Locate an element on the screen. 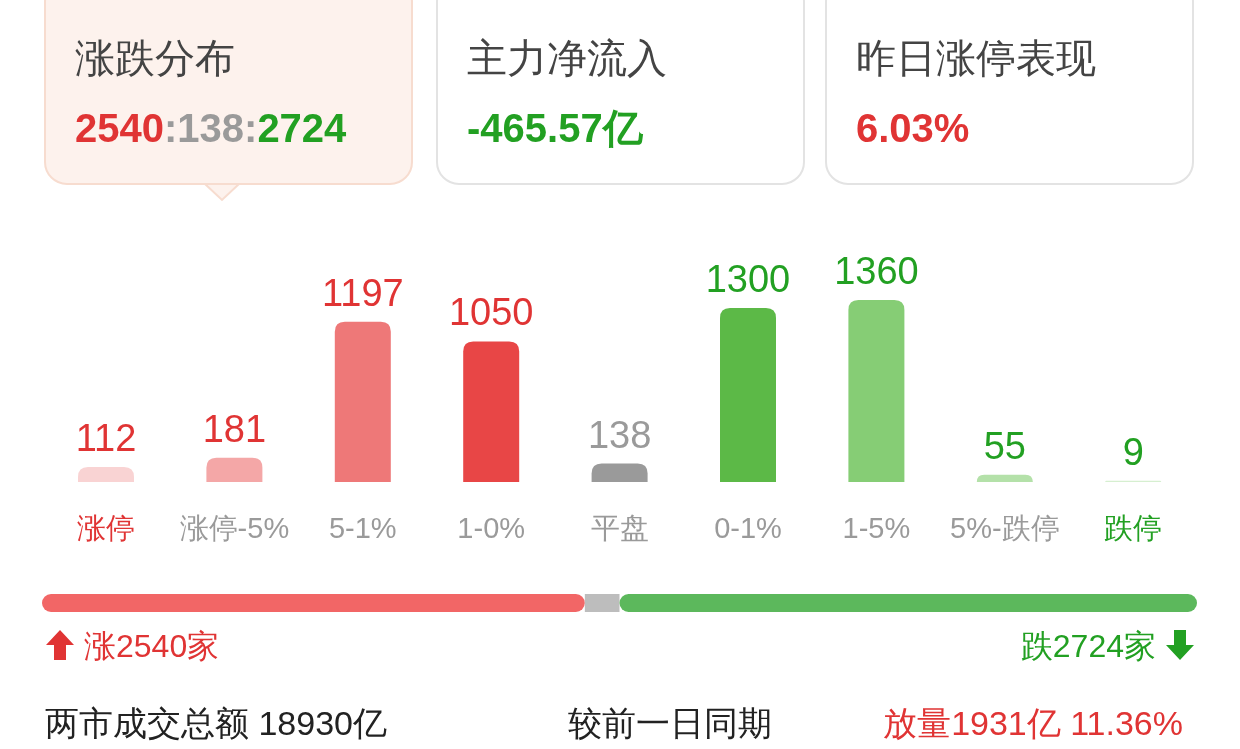  x-tick-label: 5-1% is located at coordinates (362, 528).